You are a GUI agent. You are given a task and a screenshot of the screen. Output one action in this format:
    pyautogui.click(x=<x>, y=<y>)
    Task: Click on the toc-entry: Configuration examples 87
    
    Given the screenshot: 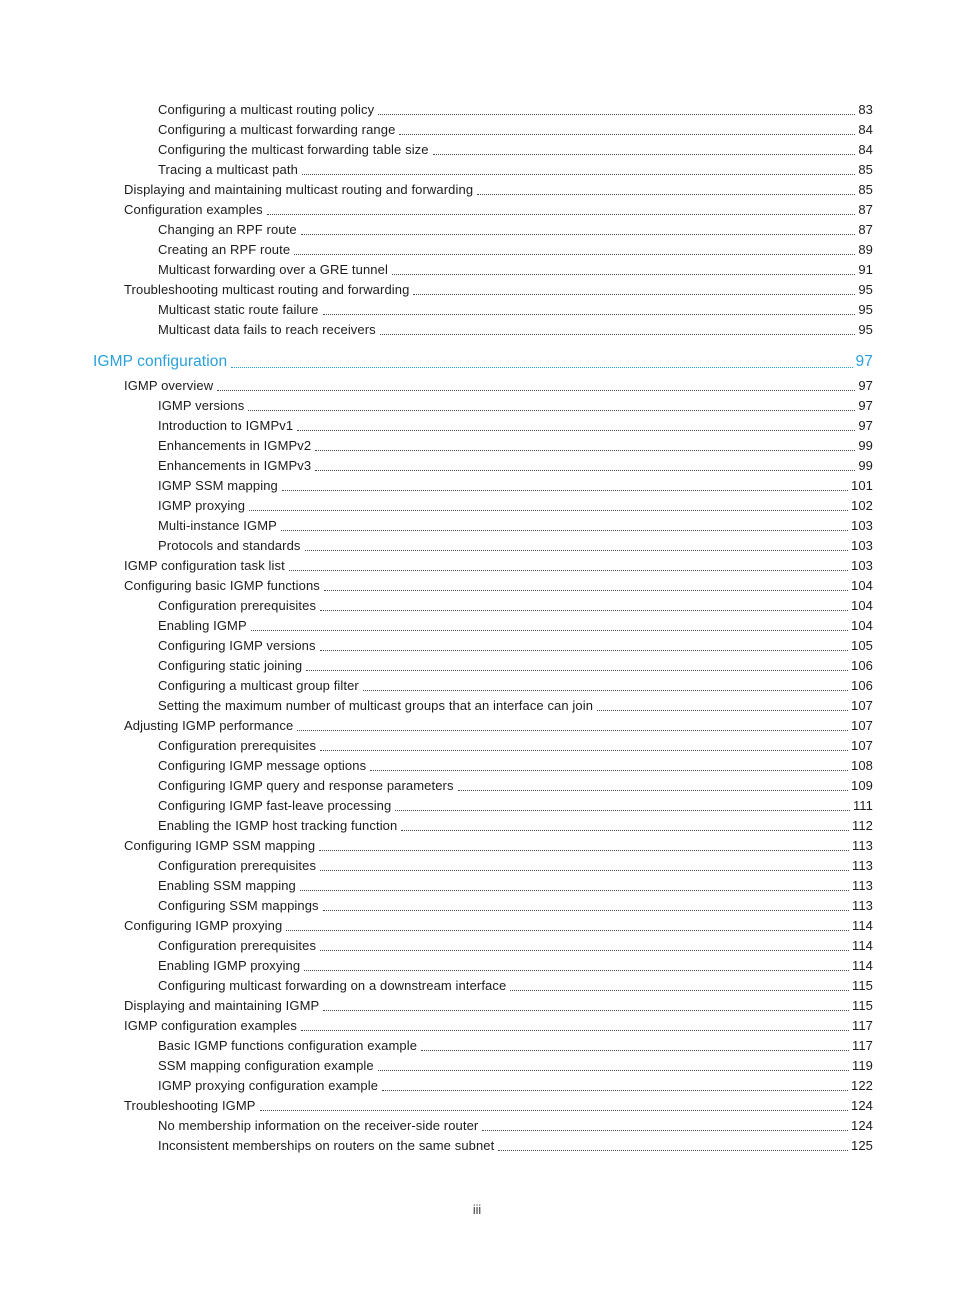 What is the action you would take?
    pyautogui.click(x=483, y=210)
    